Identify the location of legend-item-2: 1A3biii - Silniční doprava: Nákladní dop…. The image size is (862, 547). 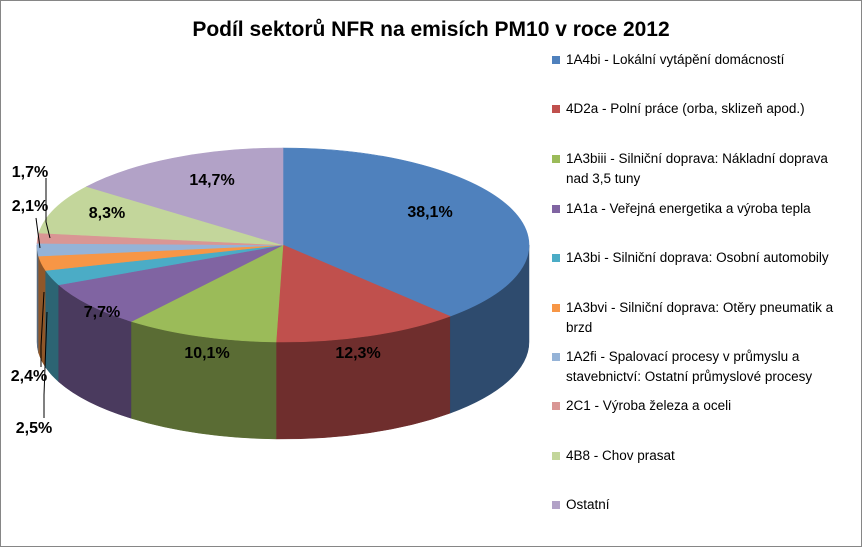
(702, 169).